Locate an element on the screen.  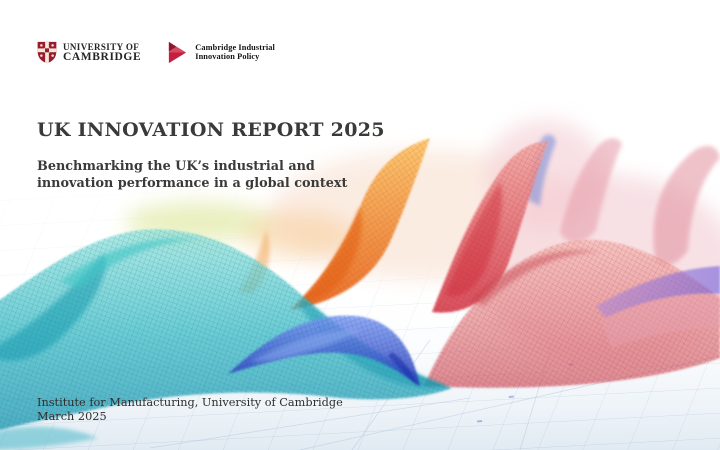
ciip-wordmark-line1: Cambridge Industrial is located at coordinates (235, 47).